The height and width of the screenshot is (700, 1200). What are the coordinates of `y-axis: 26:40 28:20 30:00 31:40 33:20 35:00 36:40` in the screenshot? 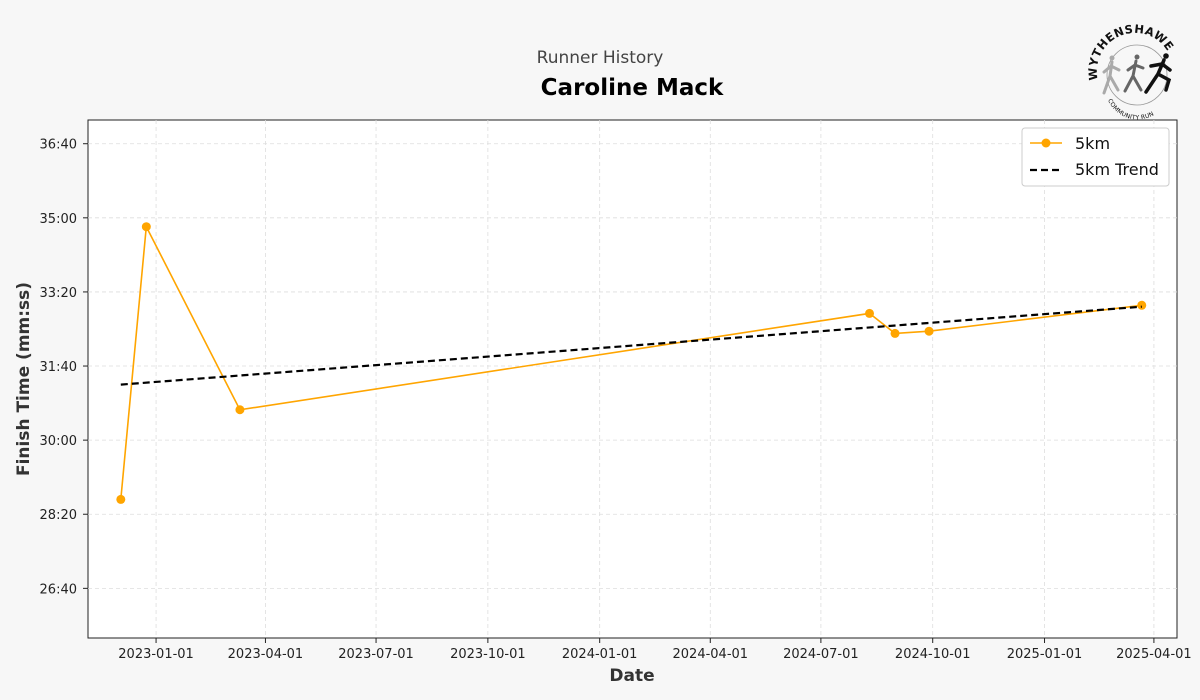 It's located at (64, 367).